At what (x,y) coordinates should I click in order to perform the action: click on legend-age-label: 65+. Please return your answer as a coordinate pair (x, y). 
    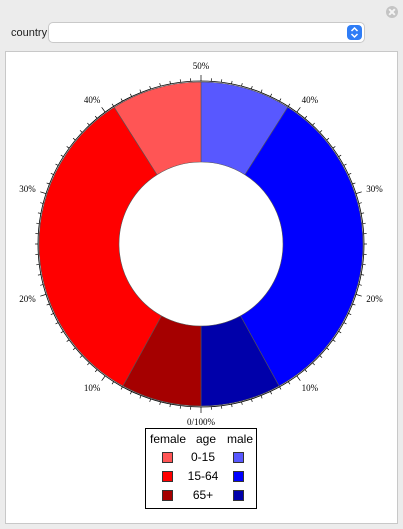
    Looking at the image, I should click on (203, 495).